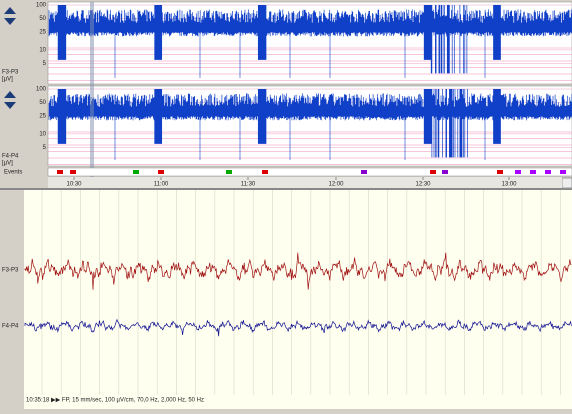 Image resolution: width=572 pixels, height=414 pixels. I want to click on channel-label: F4-P4, so click(10, 157).